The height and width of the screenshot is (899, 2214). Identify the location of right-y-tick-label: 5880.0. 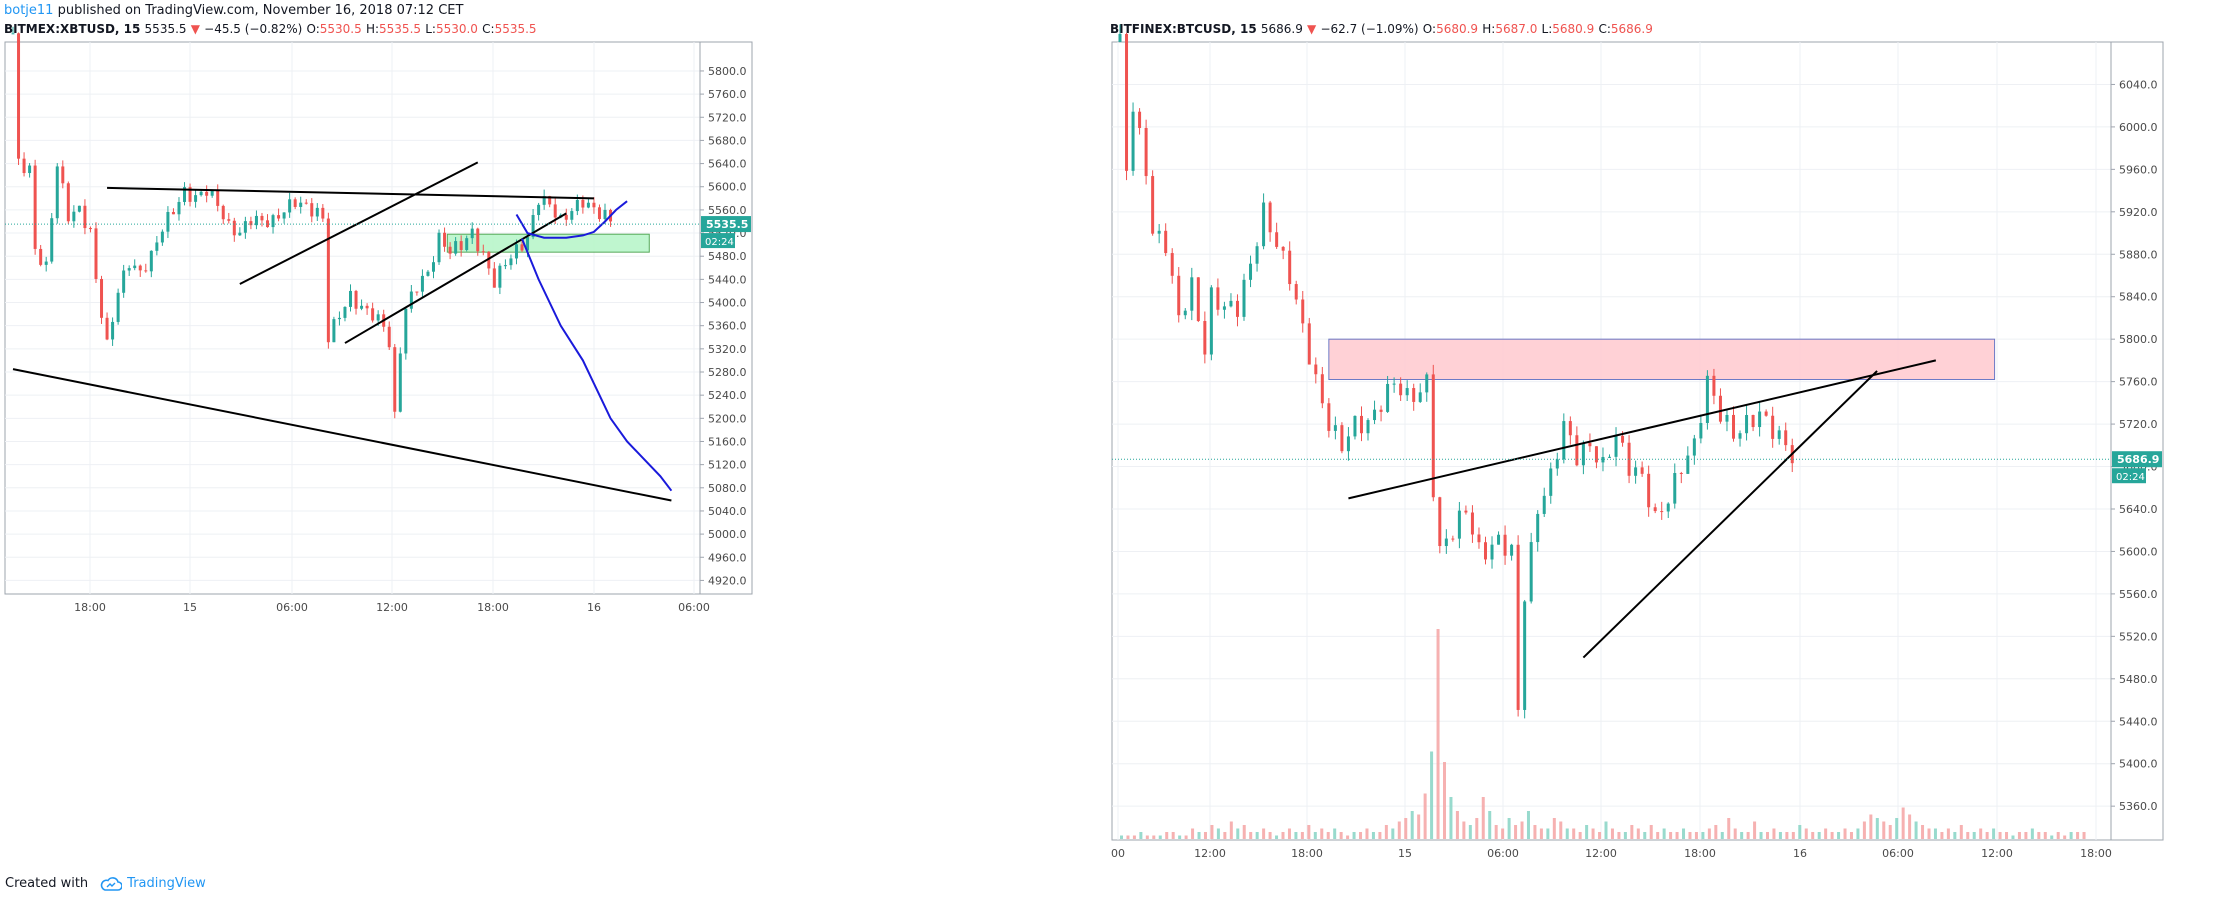
(2138, 254).